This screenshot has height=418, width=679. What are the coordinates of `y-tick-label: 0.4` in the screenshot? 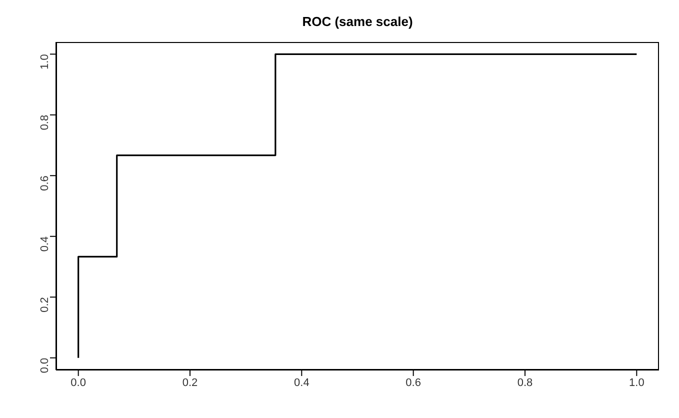 It's located at (44, 244).